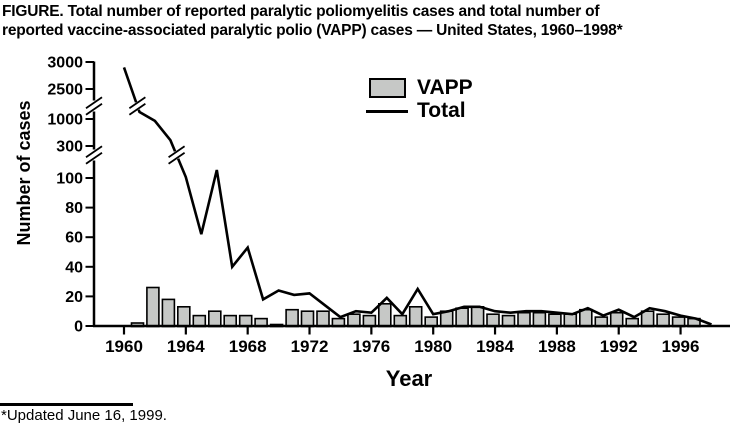 The width and height of the screenshot is (750, 426). Describe the element at coordinates (555, 320) in the screenshot. I see `vapp-bar-1988` at that location.